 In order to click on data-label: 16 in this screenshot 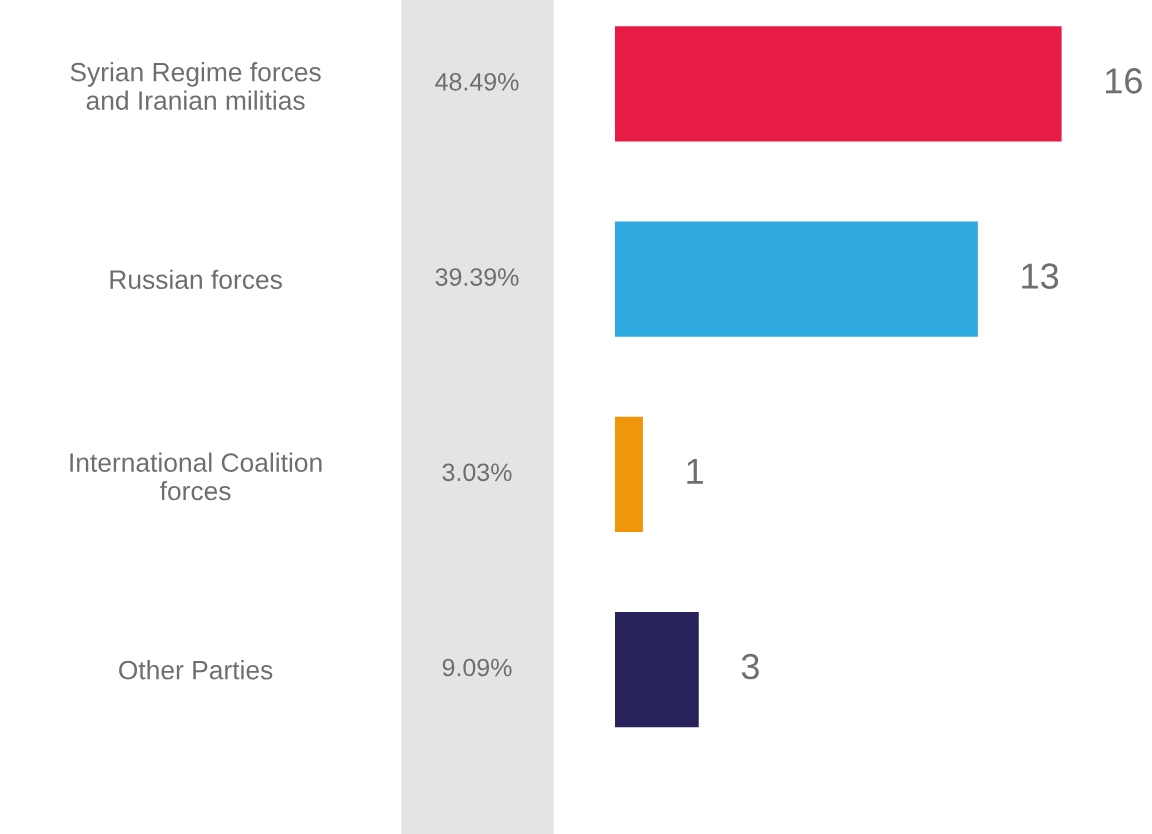, I will do `click(1124, 81)`.